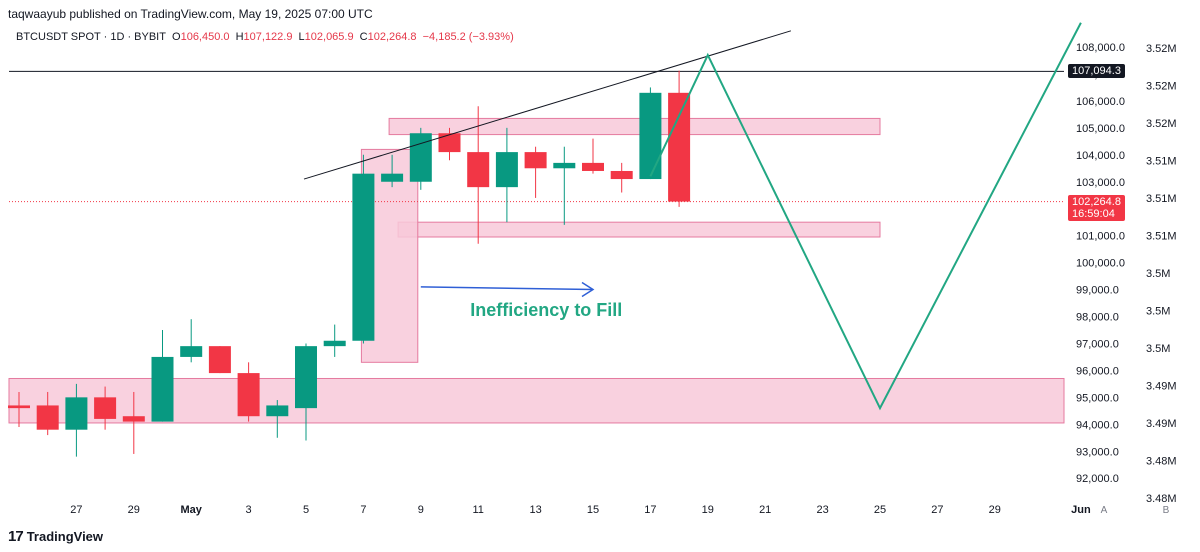 This screenshot has width=1200, height=552. What do you see at coordinates (546, 310) in the screenshot?
I see `annotation-text: Inefficiency to Fill` at bounding box center [546, 310].